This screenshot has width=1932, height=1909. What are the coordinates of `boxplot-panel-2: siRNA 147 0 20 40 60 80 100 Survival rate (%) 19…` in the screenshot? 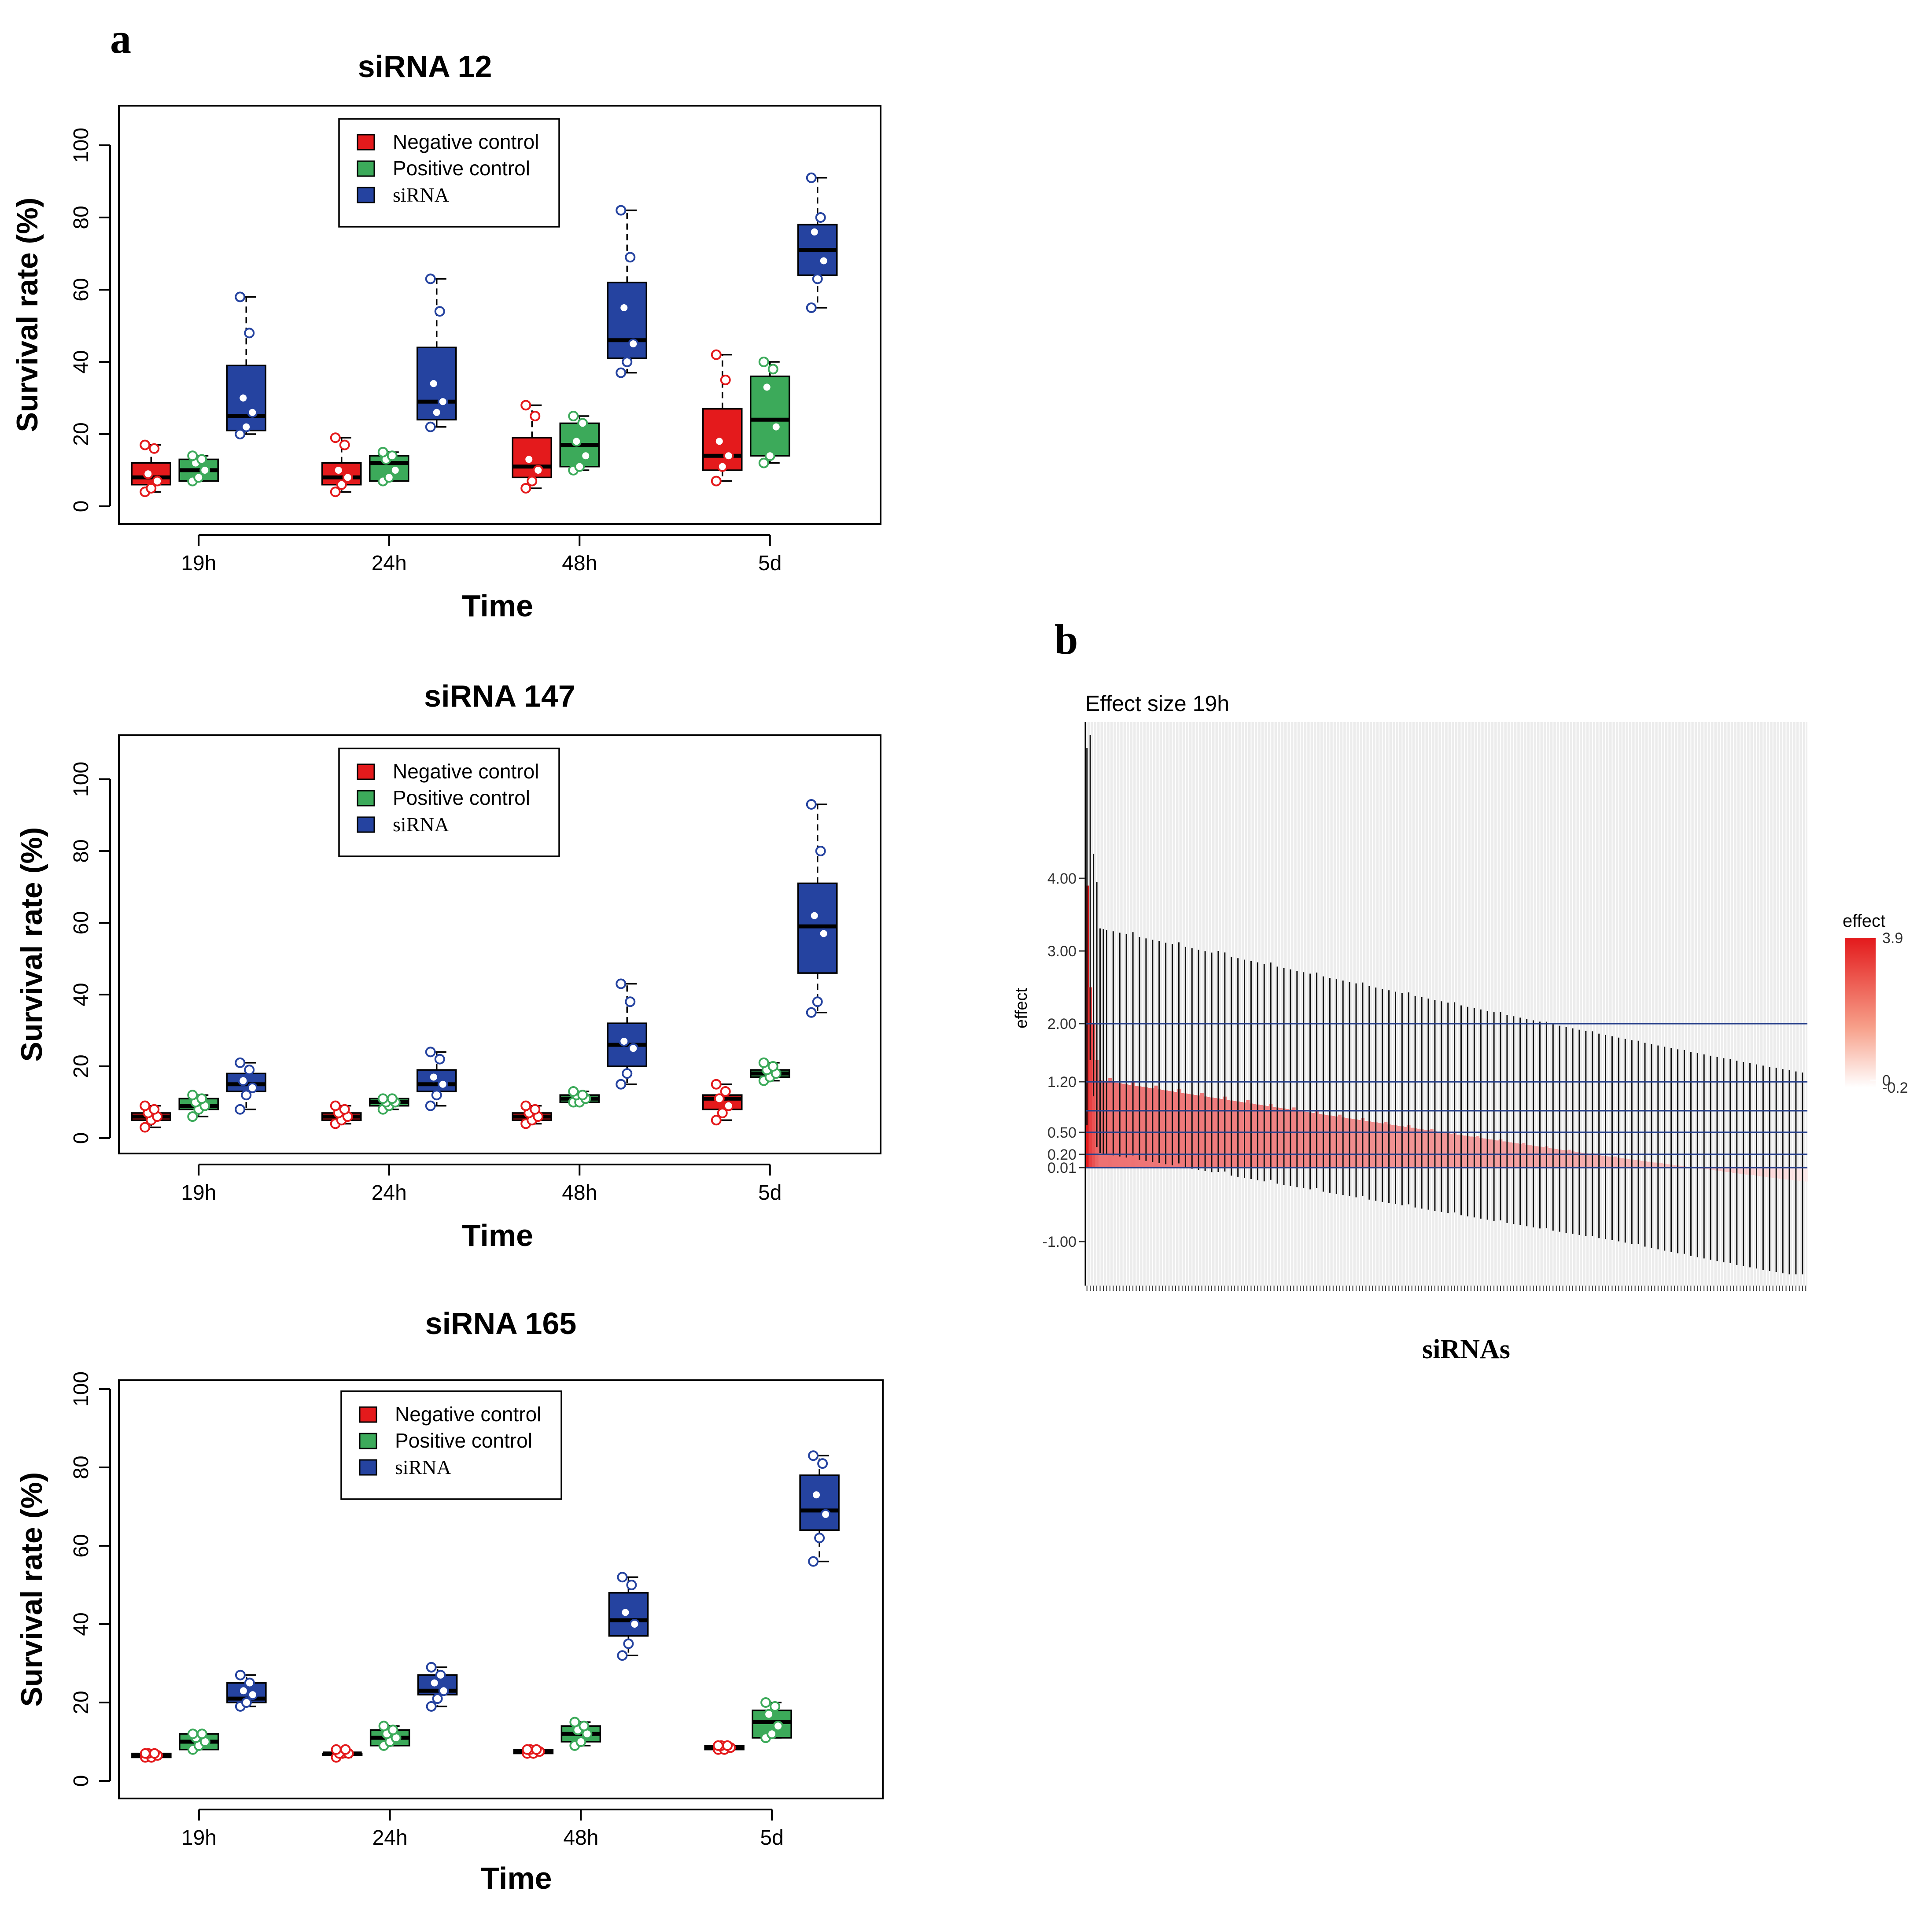 It's located at (448, 966).